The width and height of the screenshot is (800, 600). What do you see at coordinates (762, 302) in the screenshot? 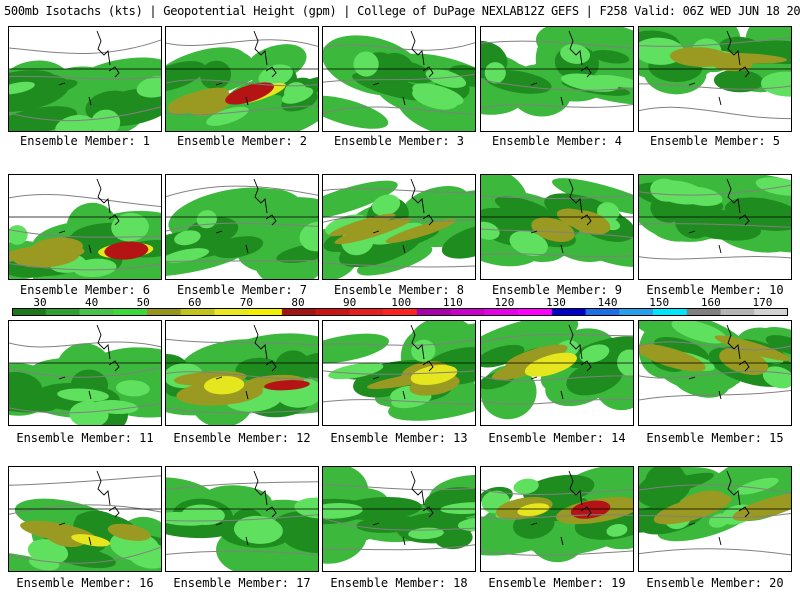
I see `colorbar-tick-label: 170` at bounding box center [762, 302].